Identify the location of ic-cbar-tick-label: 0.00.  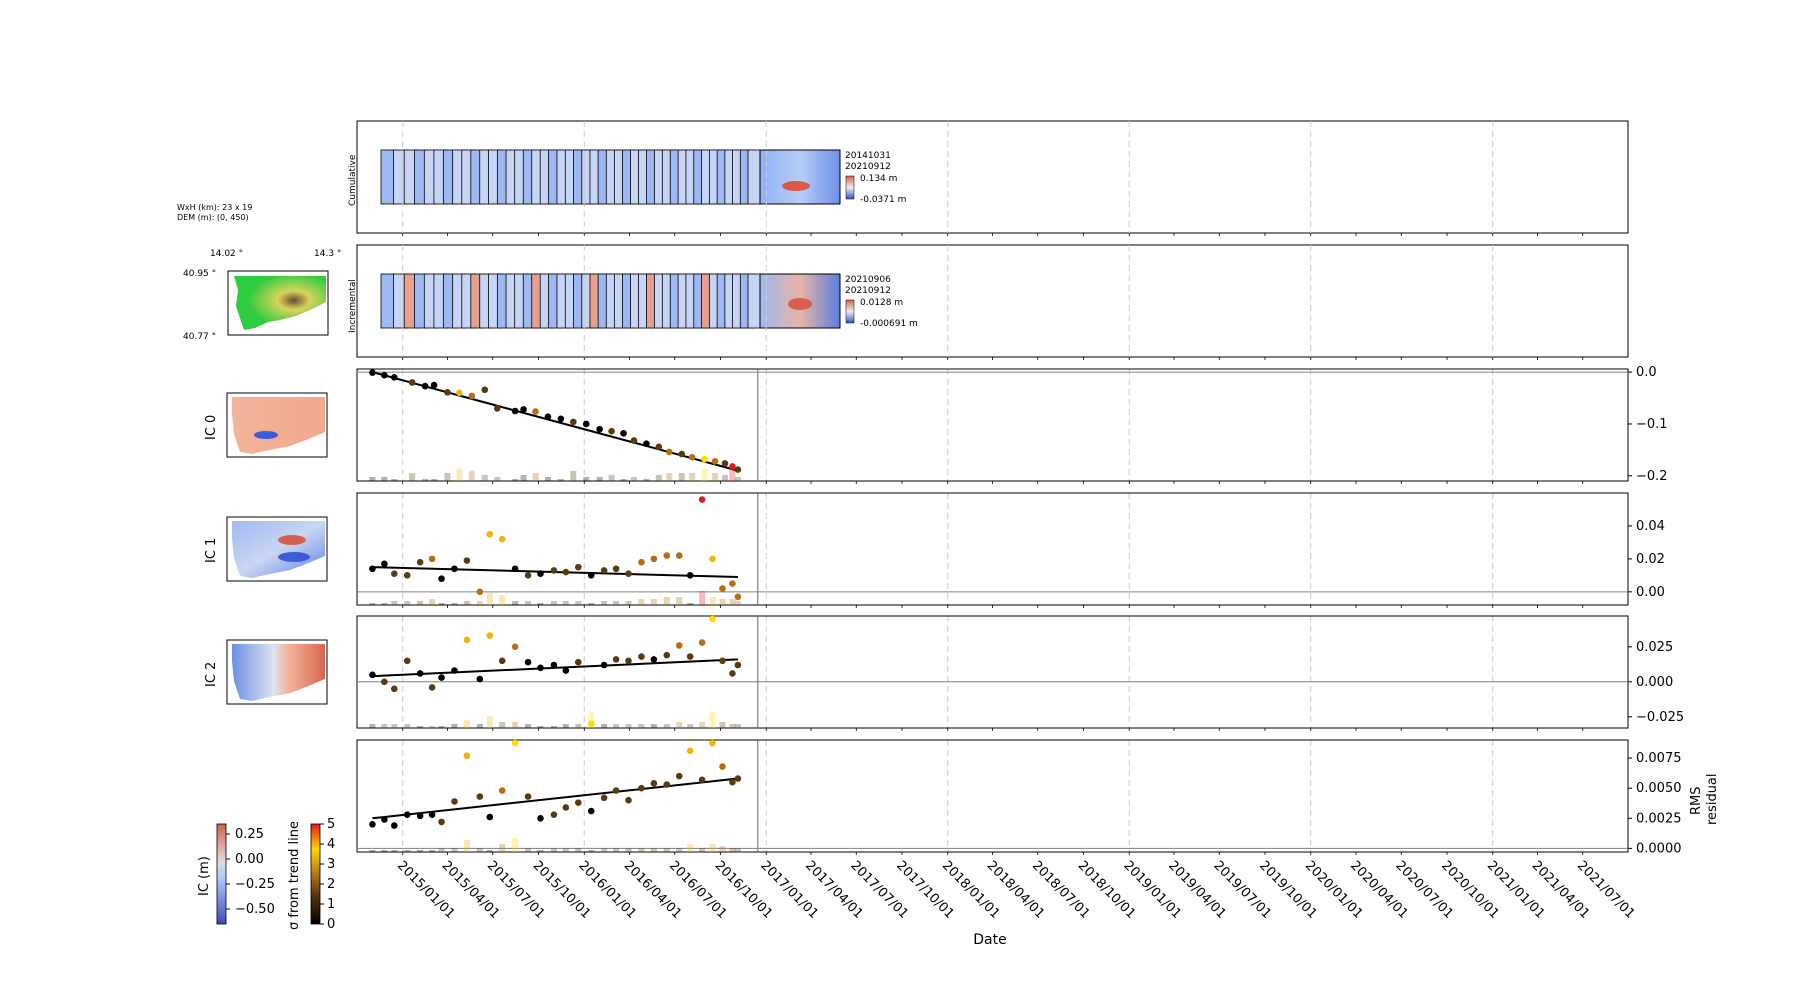
(249, 859).